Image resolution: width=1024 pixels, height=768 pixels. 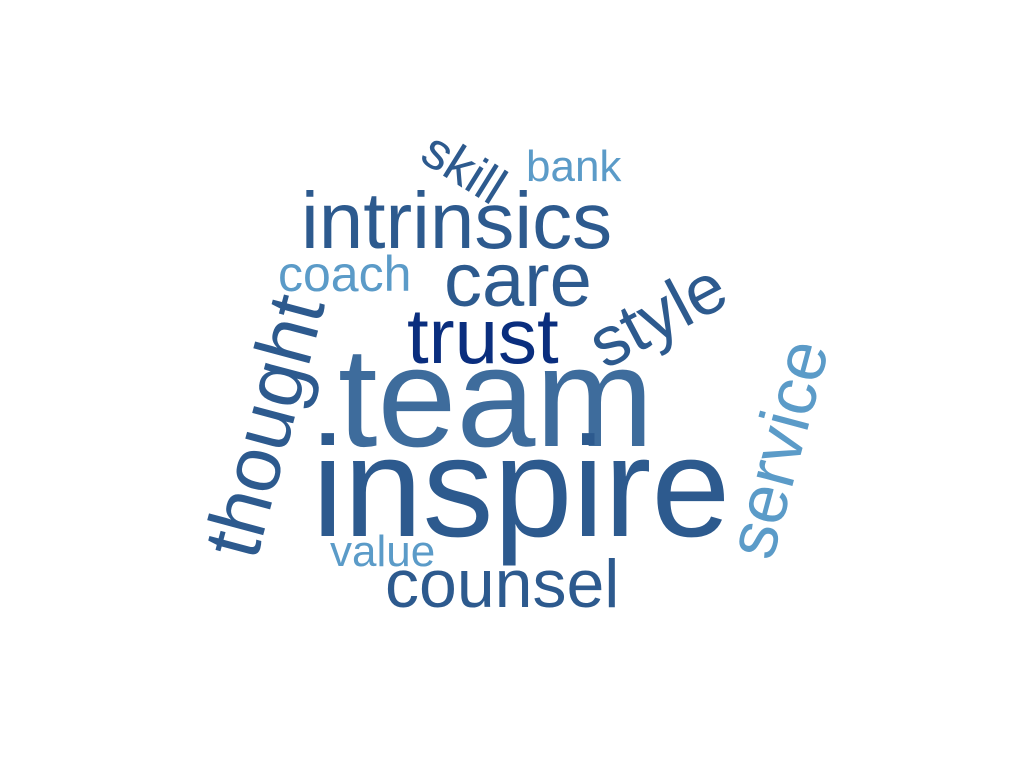 What do you see at coordinates (777, 449) in the screenshot?
I see `word-service: service` at bounding box center [777, 449].